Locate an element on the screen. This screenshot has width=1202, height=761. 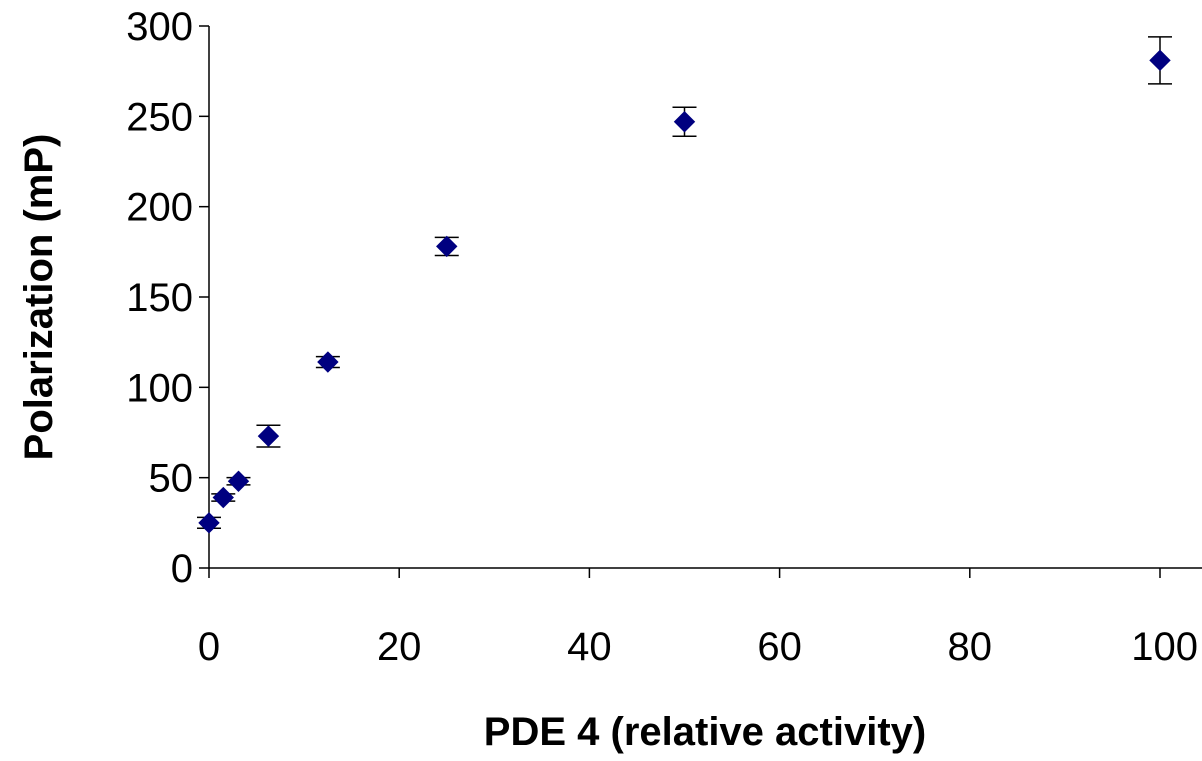
y-tick-label: 250 is located at coordinates (159, 117).